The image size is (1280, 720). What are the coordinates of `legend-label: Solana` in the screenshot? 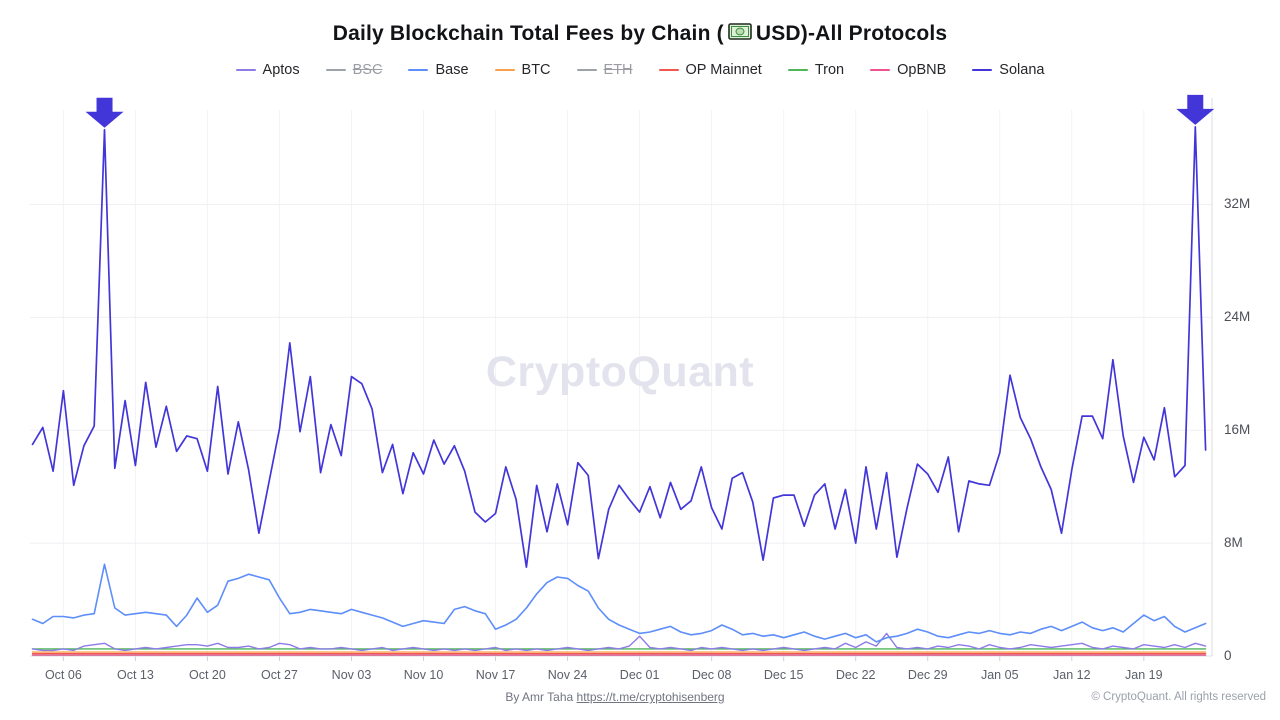 It's located at (1022, 70).